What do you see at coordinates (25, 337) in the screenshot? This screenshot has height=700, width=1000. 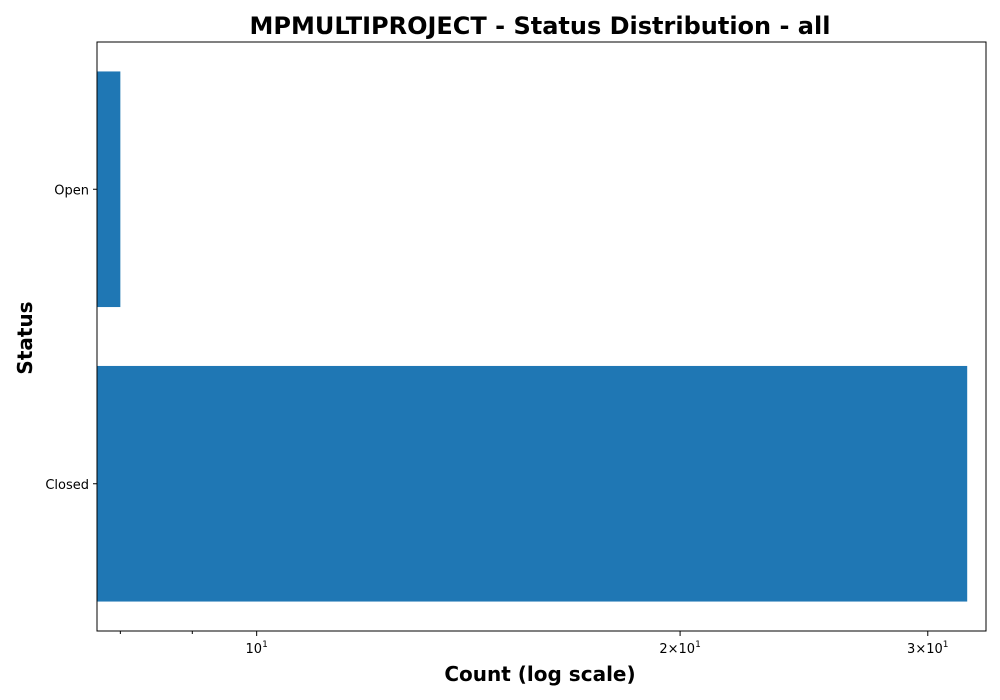 I see `y-axis-label: Status` at bounding box center [25, 337].